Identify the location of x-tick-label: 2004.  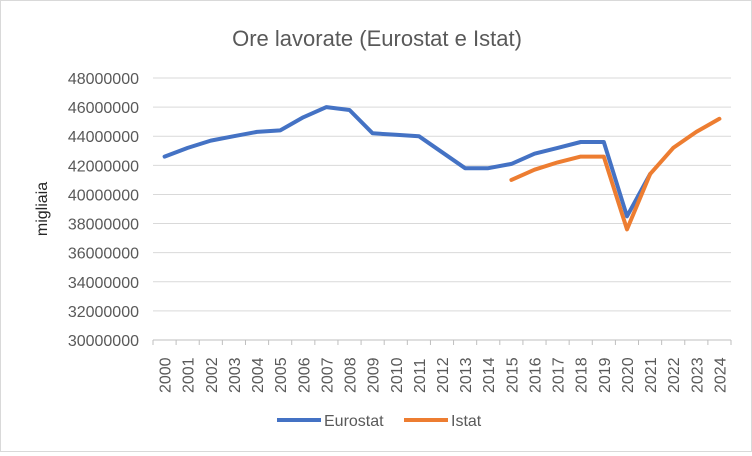
(258, 375).